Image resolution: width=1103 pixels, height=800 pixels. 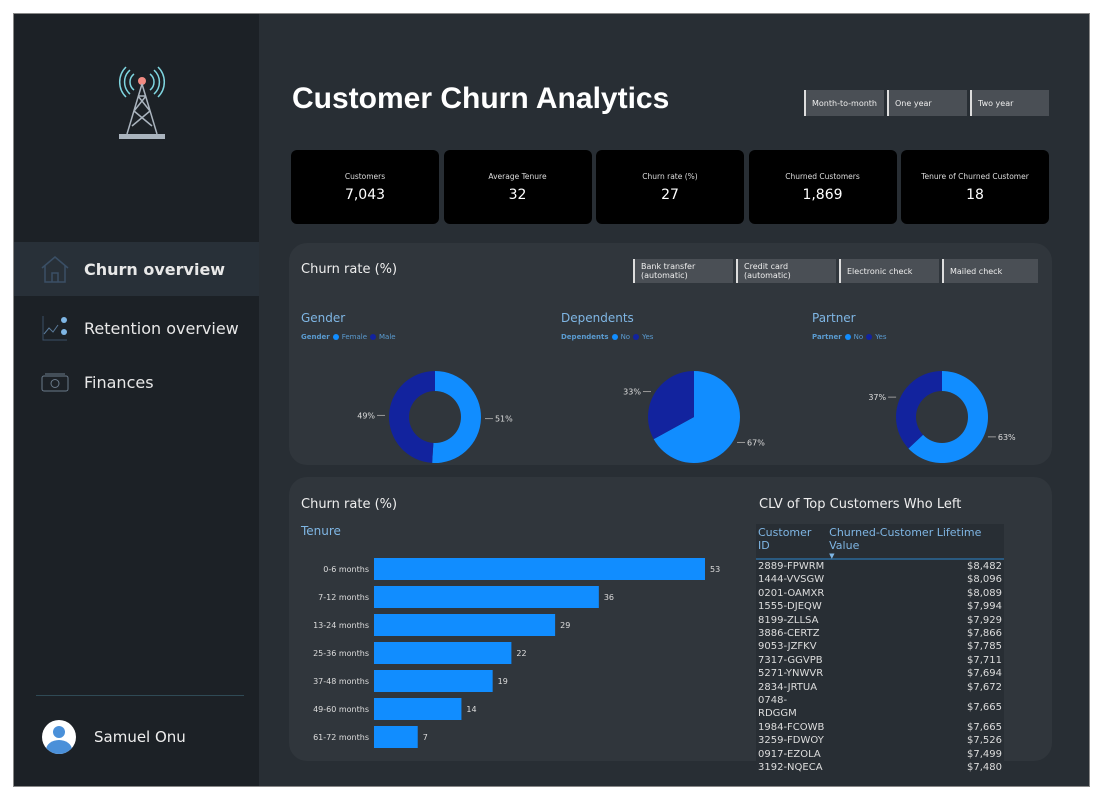 What do you see at coordinates (880, 606) in the screenshot?
I see `table-row: 1555-DJEQW $7,994` at bounding box center [880, 606].